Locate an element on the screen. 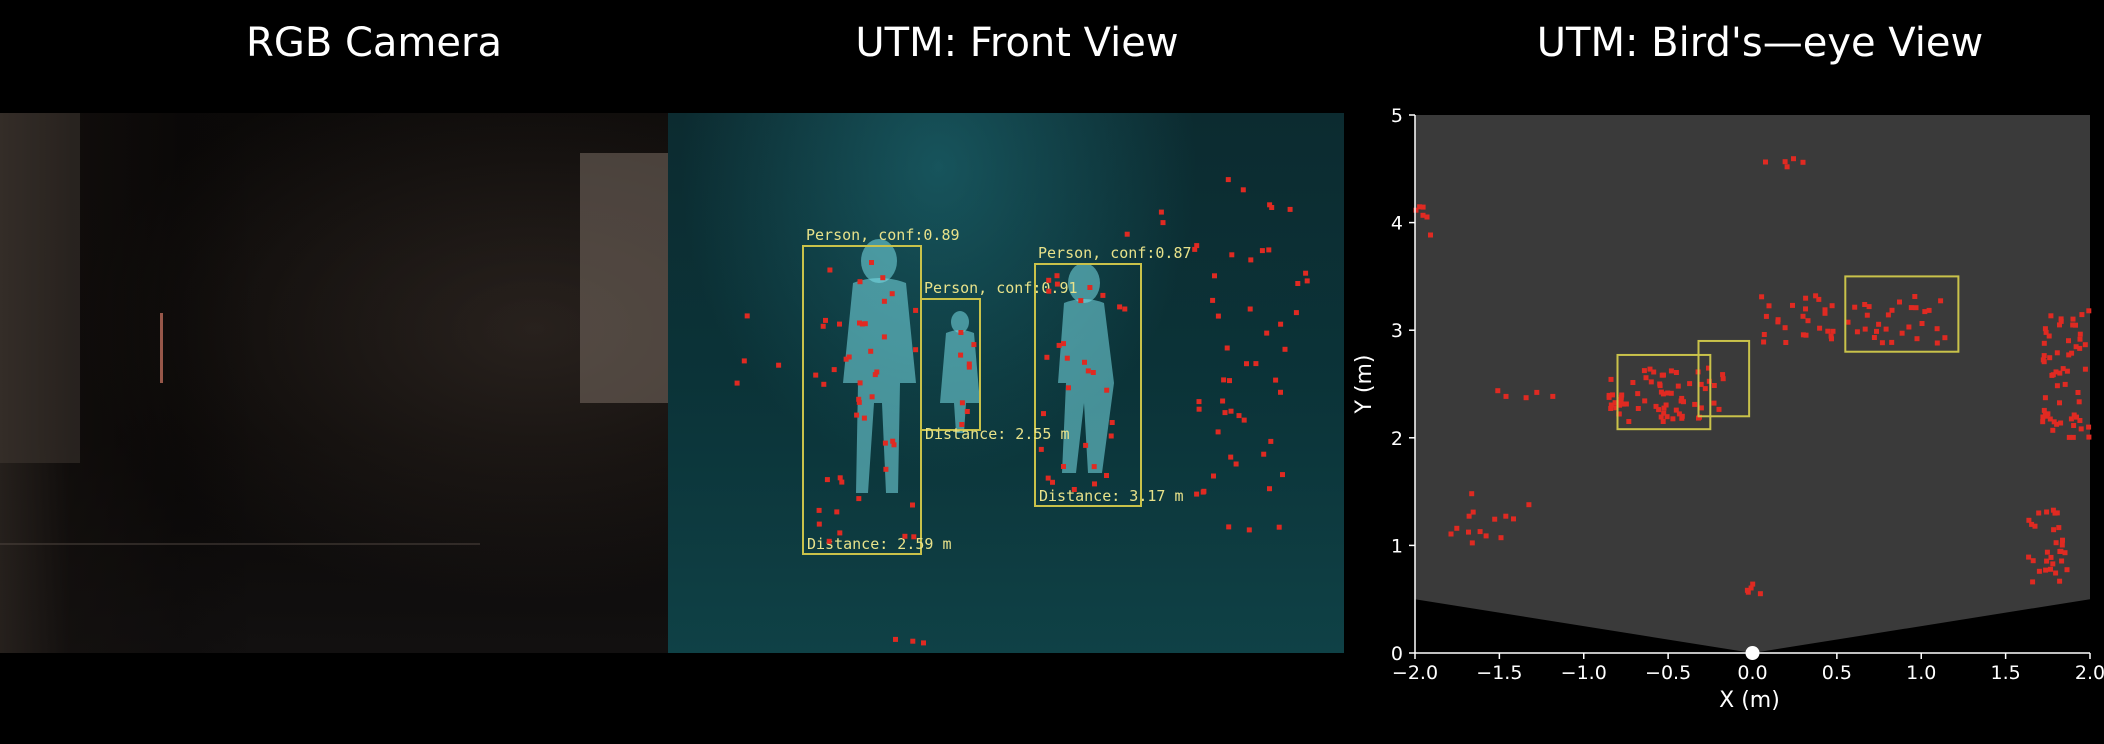 Image resolution: width=2104 pixels, height=744 pixels. detection-2-distance: Distance: 2.55 m is located at coordinates (997, 434).